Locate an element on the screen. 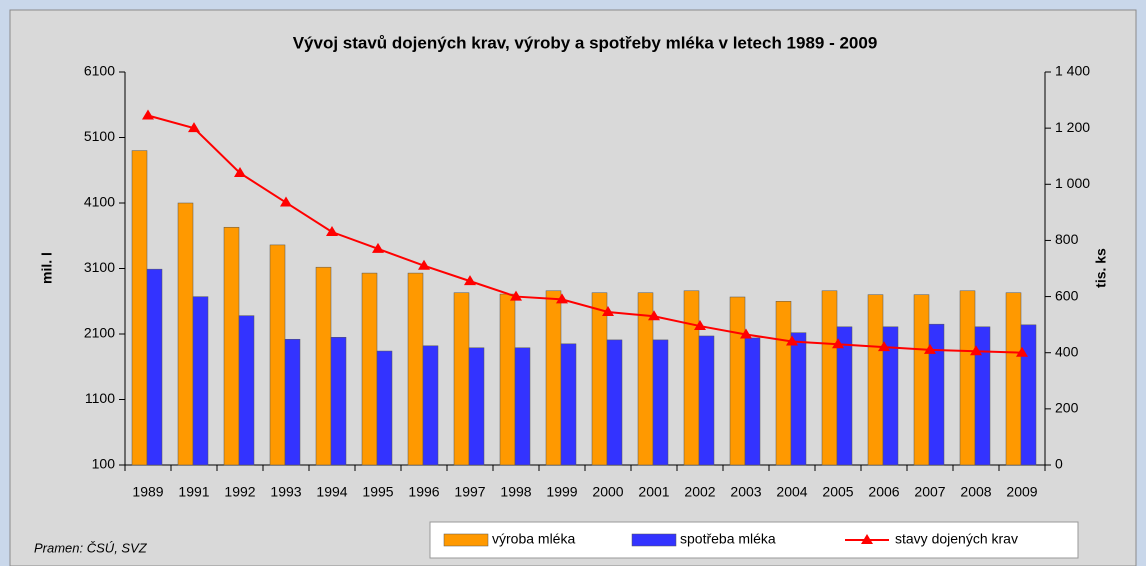  legend-label: výroba mléka is located at coordinates (533, 539).